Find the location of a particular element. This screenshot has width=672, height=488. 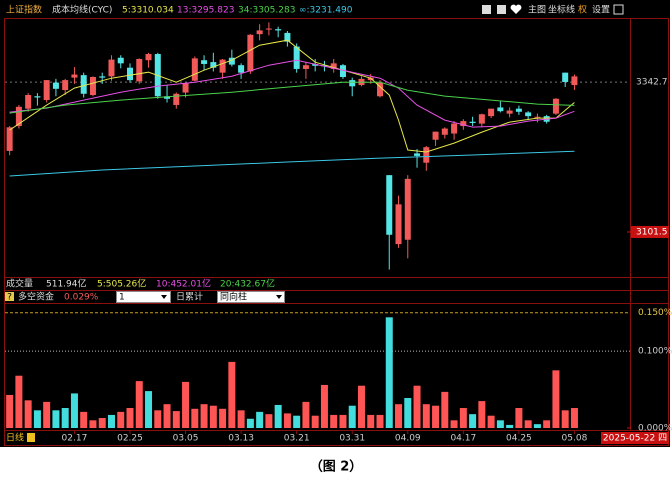

zoom-in is located at coordinates (486, 9).